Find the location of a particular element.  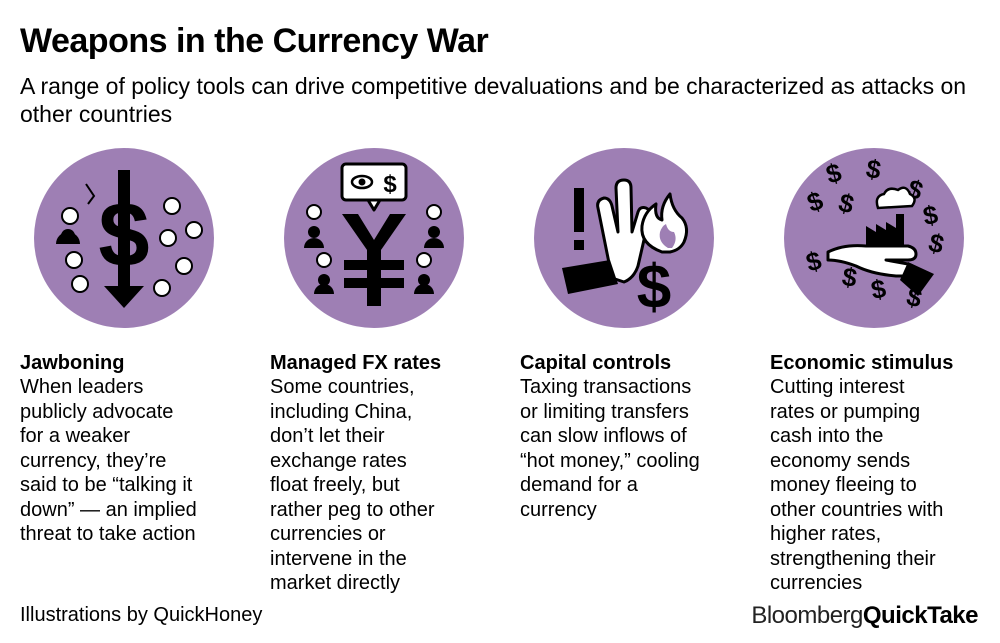

brand-logo-part1: Bloomberg is located at coordinates (807, 615).